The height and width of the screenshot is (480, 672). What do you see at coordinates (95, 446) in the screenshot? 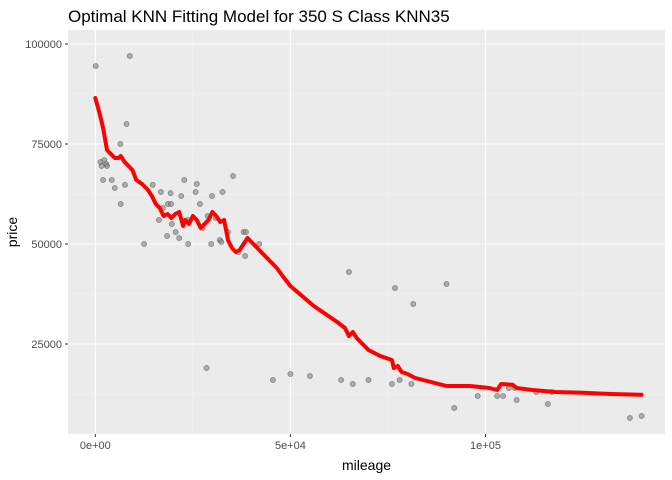
I see `x-tick-label: 0e+00` at bounding box center [95, 446].